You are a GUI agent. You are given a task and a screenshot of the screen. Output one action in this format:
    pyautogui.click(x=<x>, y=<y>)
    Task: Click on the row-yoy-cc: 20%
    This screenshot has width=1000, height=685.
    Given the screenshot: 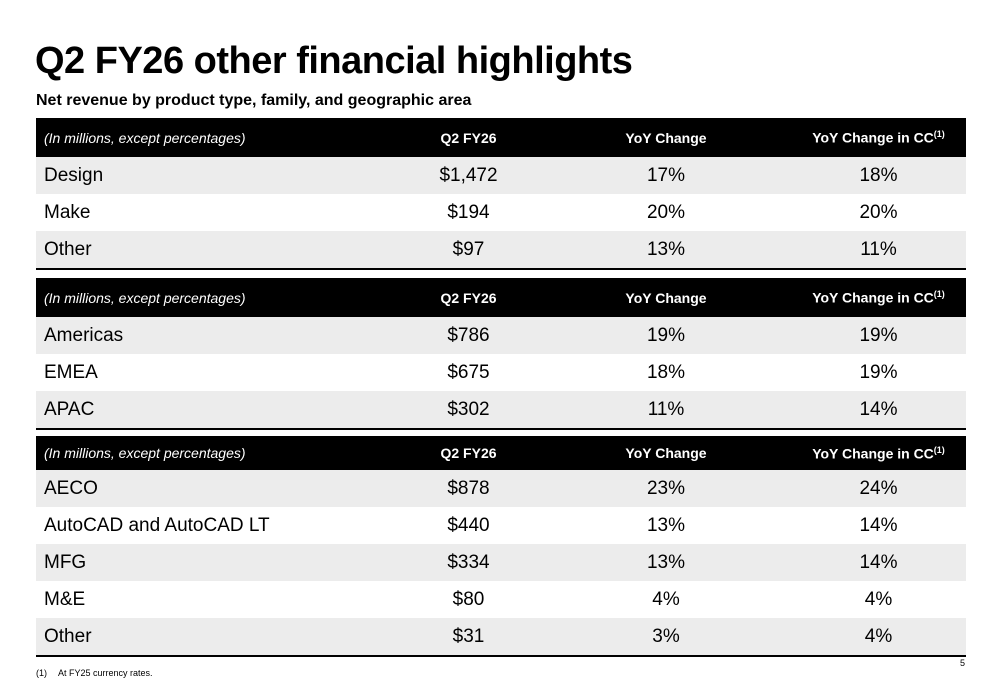 What is the action you would take?
    pyautogui.click(x=878, y=212)
    